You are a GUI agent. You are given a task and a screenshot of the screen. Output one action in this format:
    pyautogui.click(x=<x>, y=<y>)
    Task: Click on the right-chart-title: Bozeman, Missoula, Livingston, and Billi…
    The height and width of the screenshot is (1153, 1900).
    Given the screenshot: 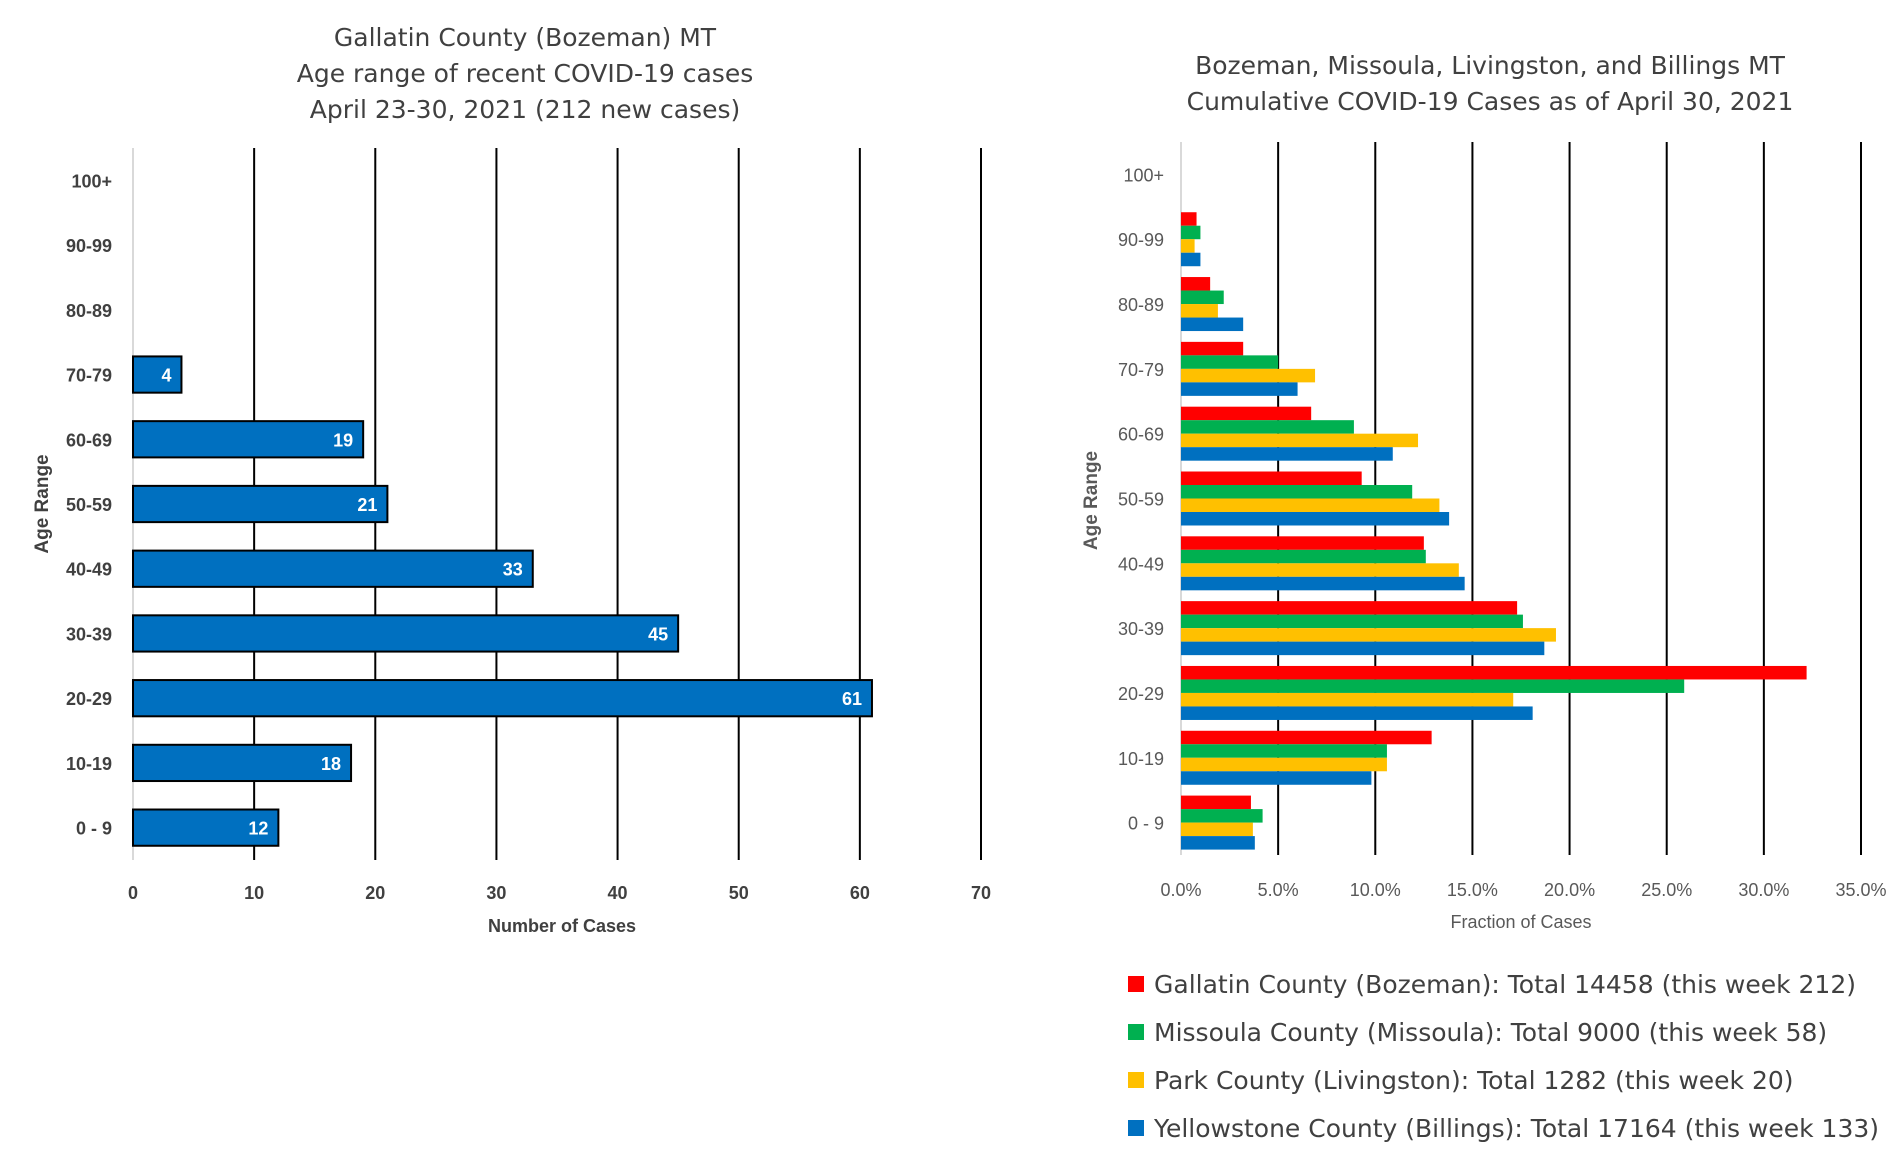 What is the action you would take?
    pyautogui.click(x=1490, y=84)
    